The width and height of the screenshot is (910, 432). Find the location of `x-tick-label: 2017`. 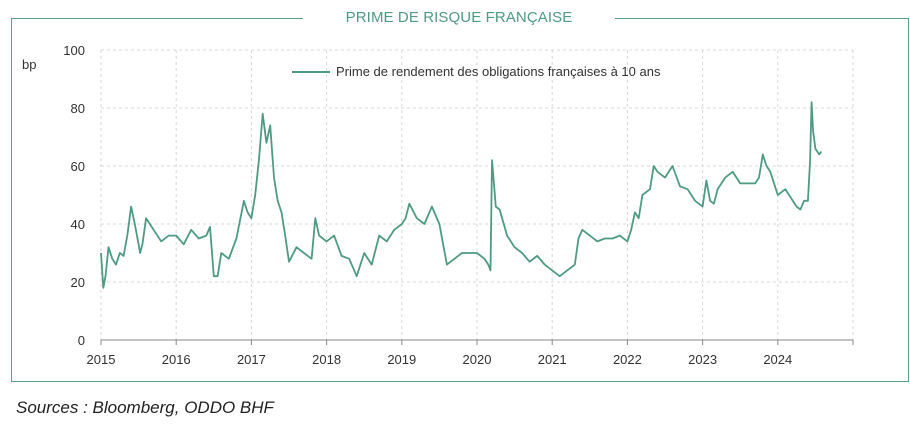

x-tick-label: 2017 is located at coordinates (251, 359).